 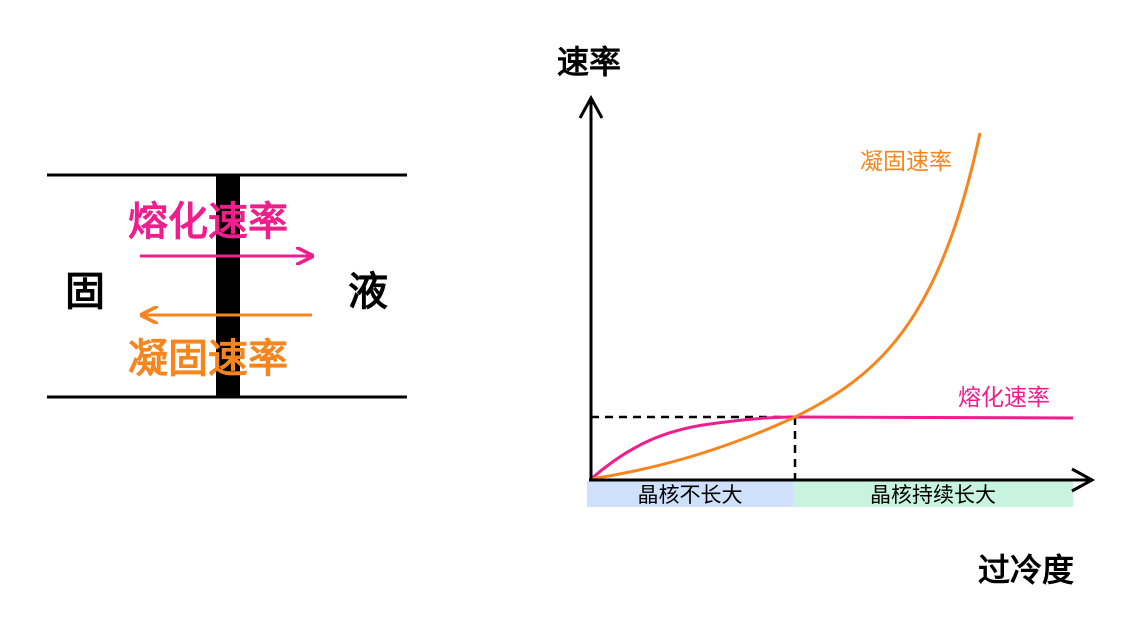 What do you see at coordinates (1004, 398) in the screenshot?
I see `melting-curve-label: 熔化速率` at bounding box center [1004, 398].